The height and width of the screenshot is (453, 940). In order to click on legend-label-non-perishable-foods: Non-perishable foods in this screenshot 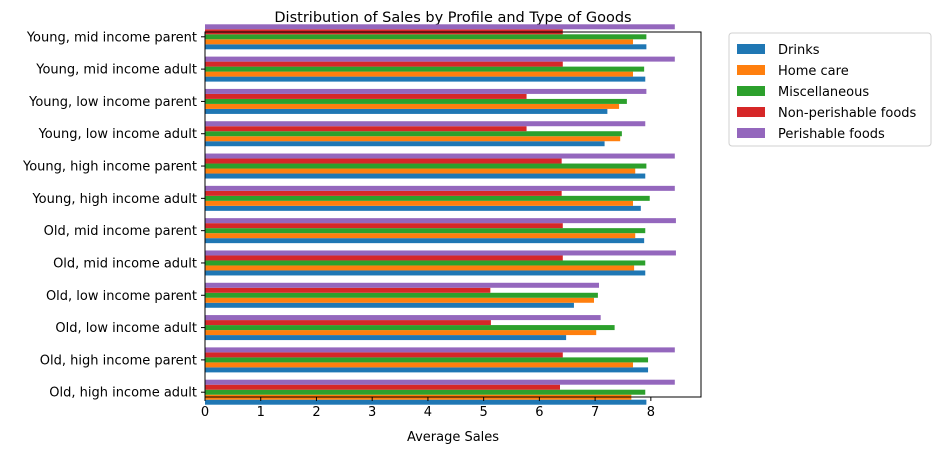, I will do `click(847, 113)`.